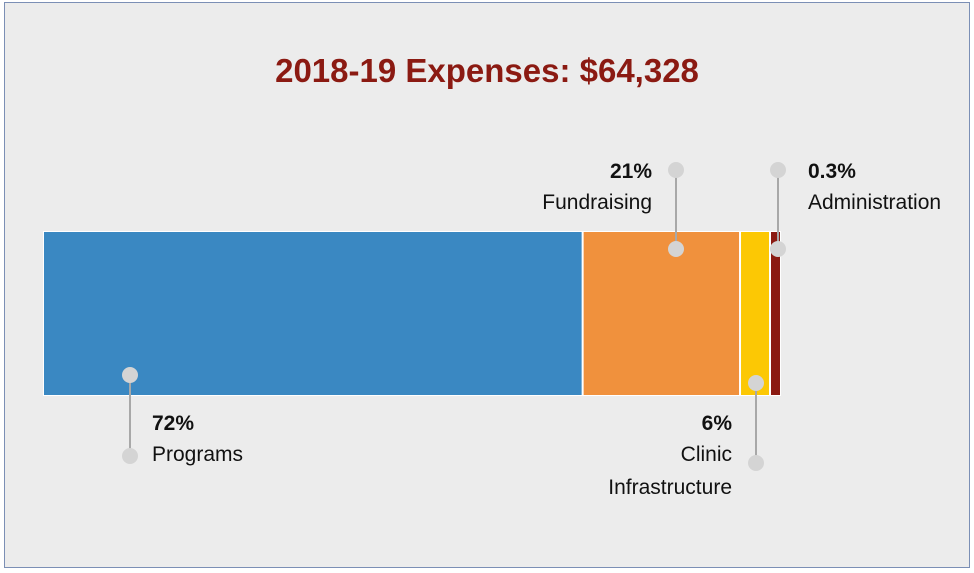  I want to click on category-label-administration: Administration, so click(874, 202).